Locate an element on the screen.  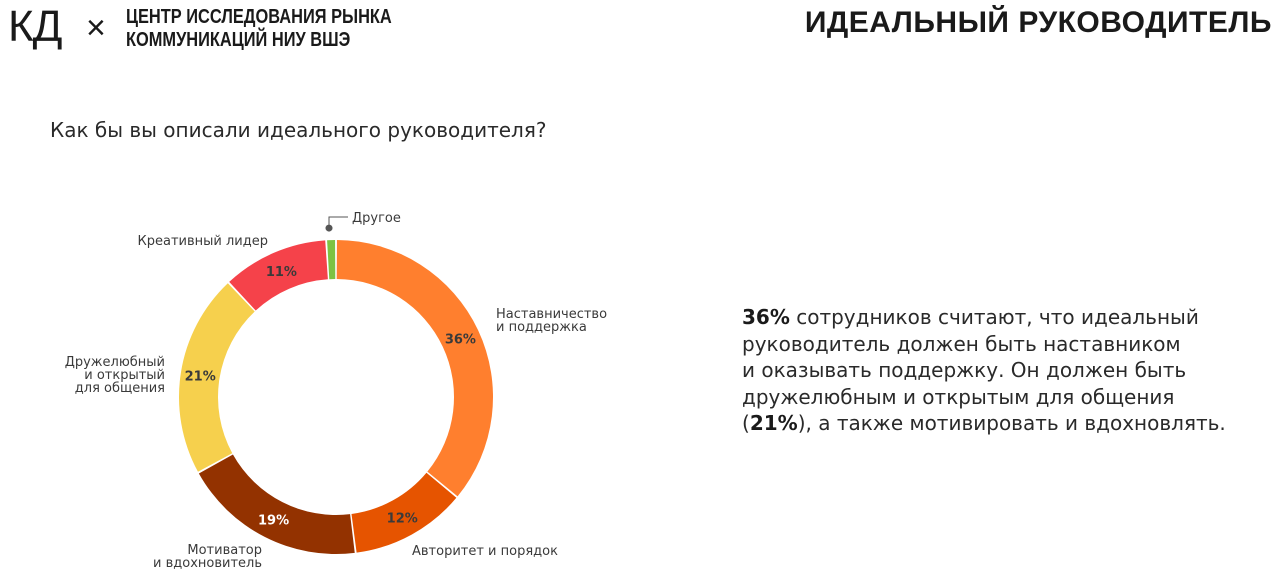
slice-category-label-2: Авторитет и порядок is located at coordinates (485, 551).